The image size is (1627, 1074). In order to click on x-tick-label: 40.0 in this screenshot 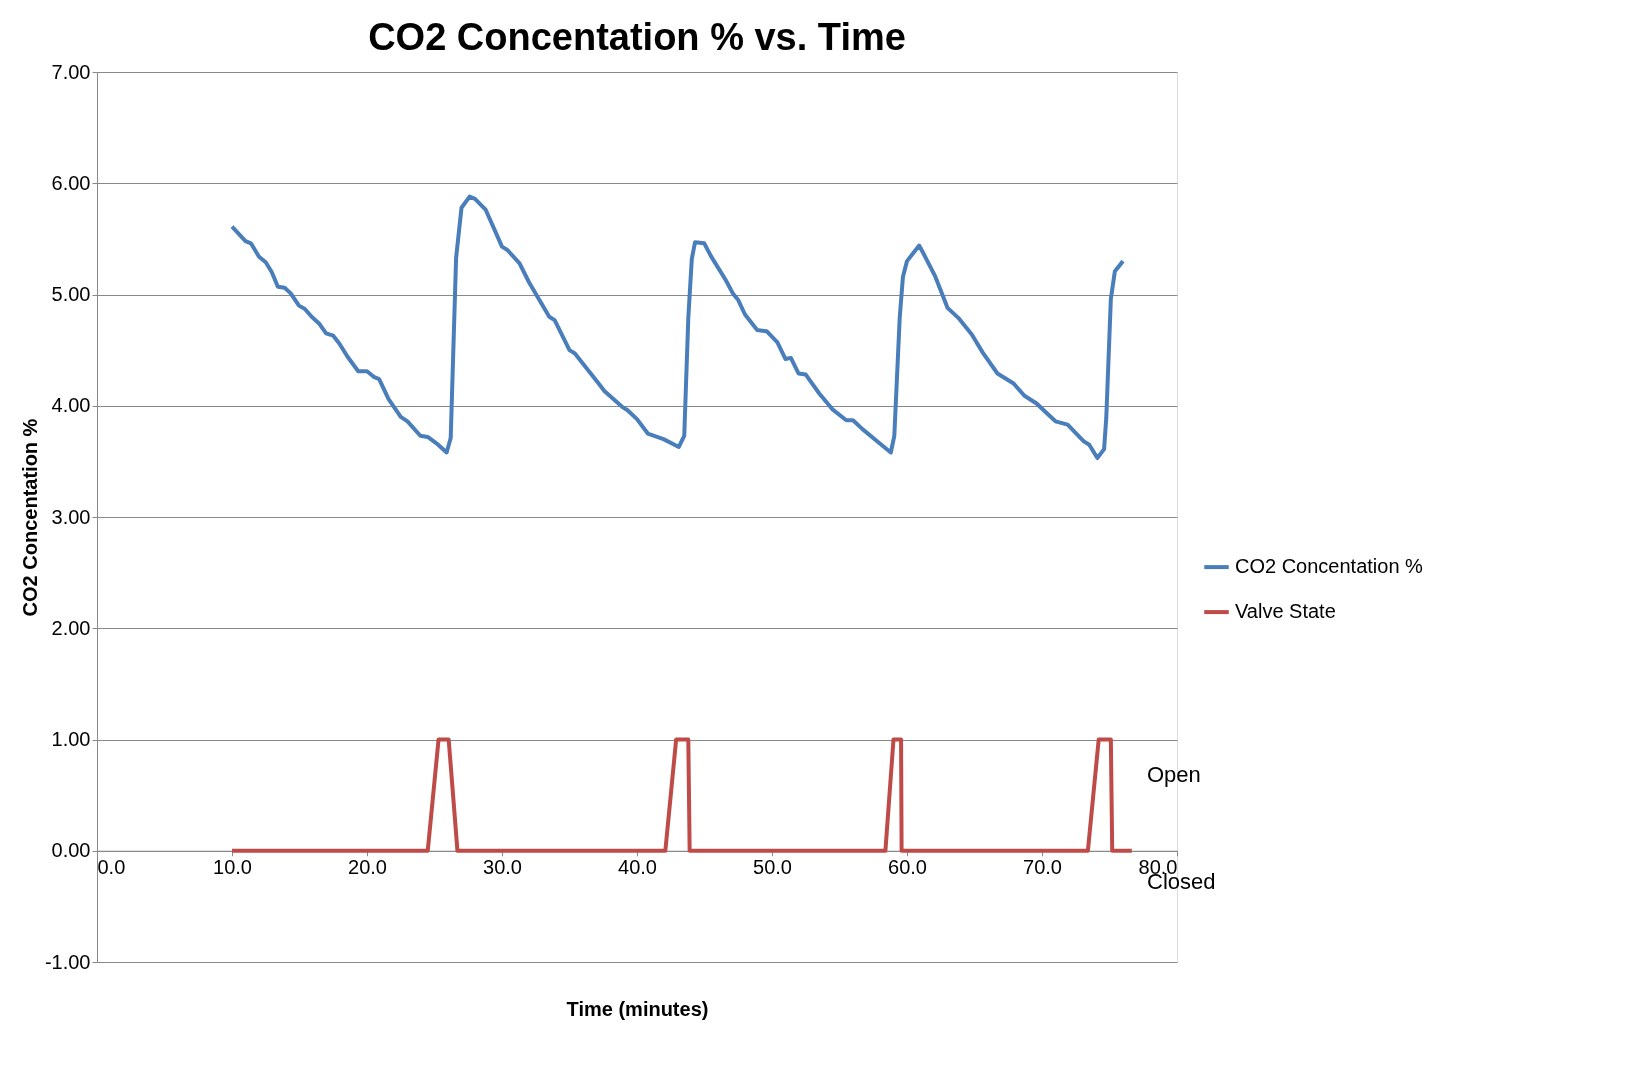, I will do `click(637, 867)`.